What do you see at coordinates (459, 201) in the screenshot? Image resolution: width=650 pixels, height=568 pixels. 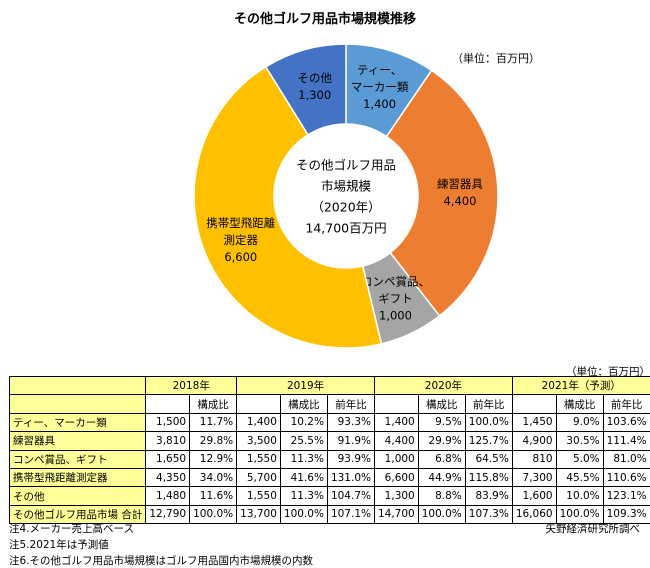 I see `slice-value-label: 4,400` at bounding box center [459, 201].